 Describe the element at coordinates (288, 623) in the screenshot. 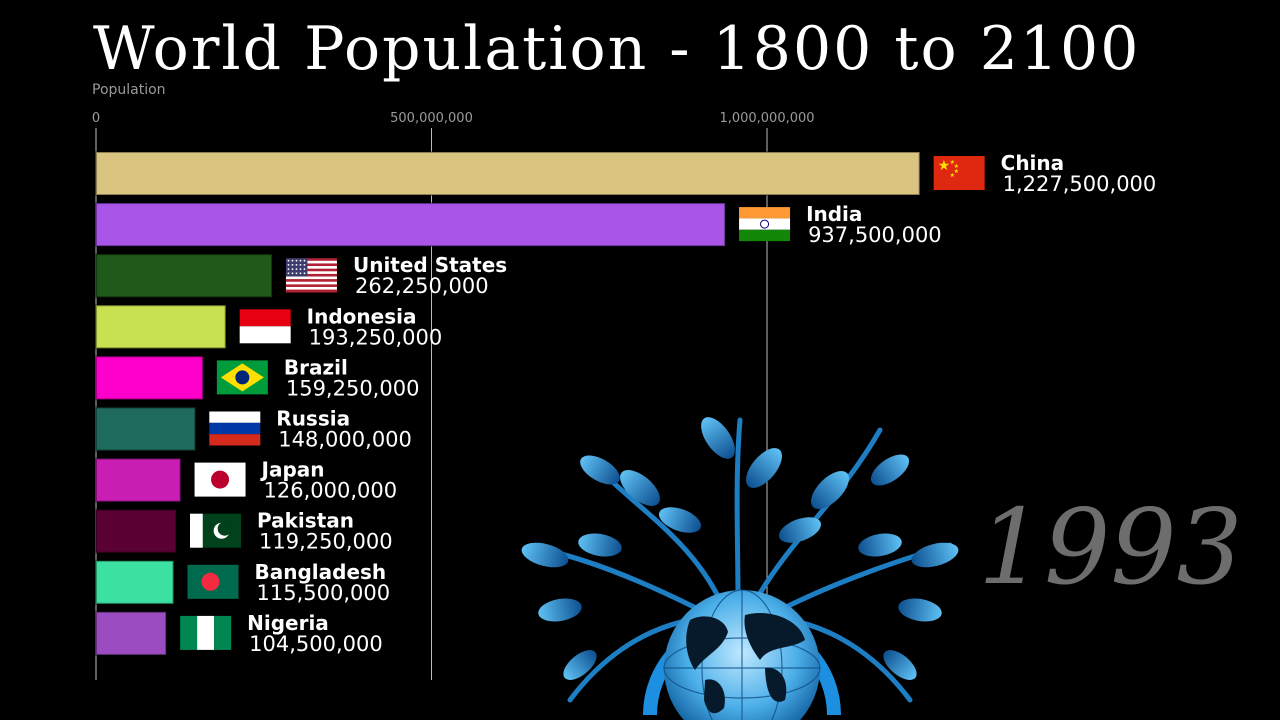

I see `bar-country-label: Nigeria` at that location.